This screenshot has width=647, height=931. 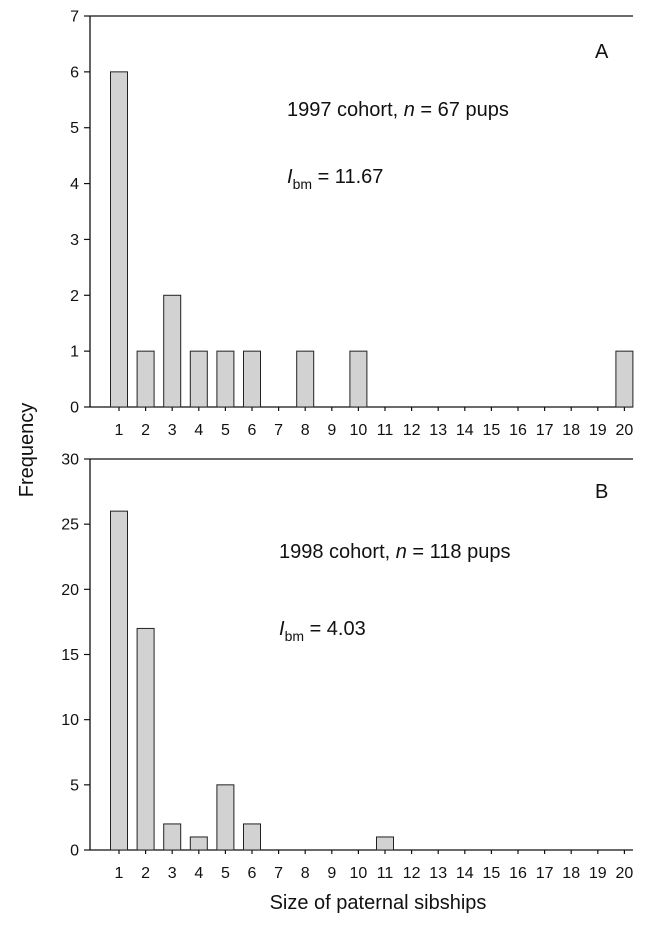 I want to click on panel-b-x-tick-label: 9, so click(x=331, y=873).